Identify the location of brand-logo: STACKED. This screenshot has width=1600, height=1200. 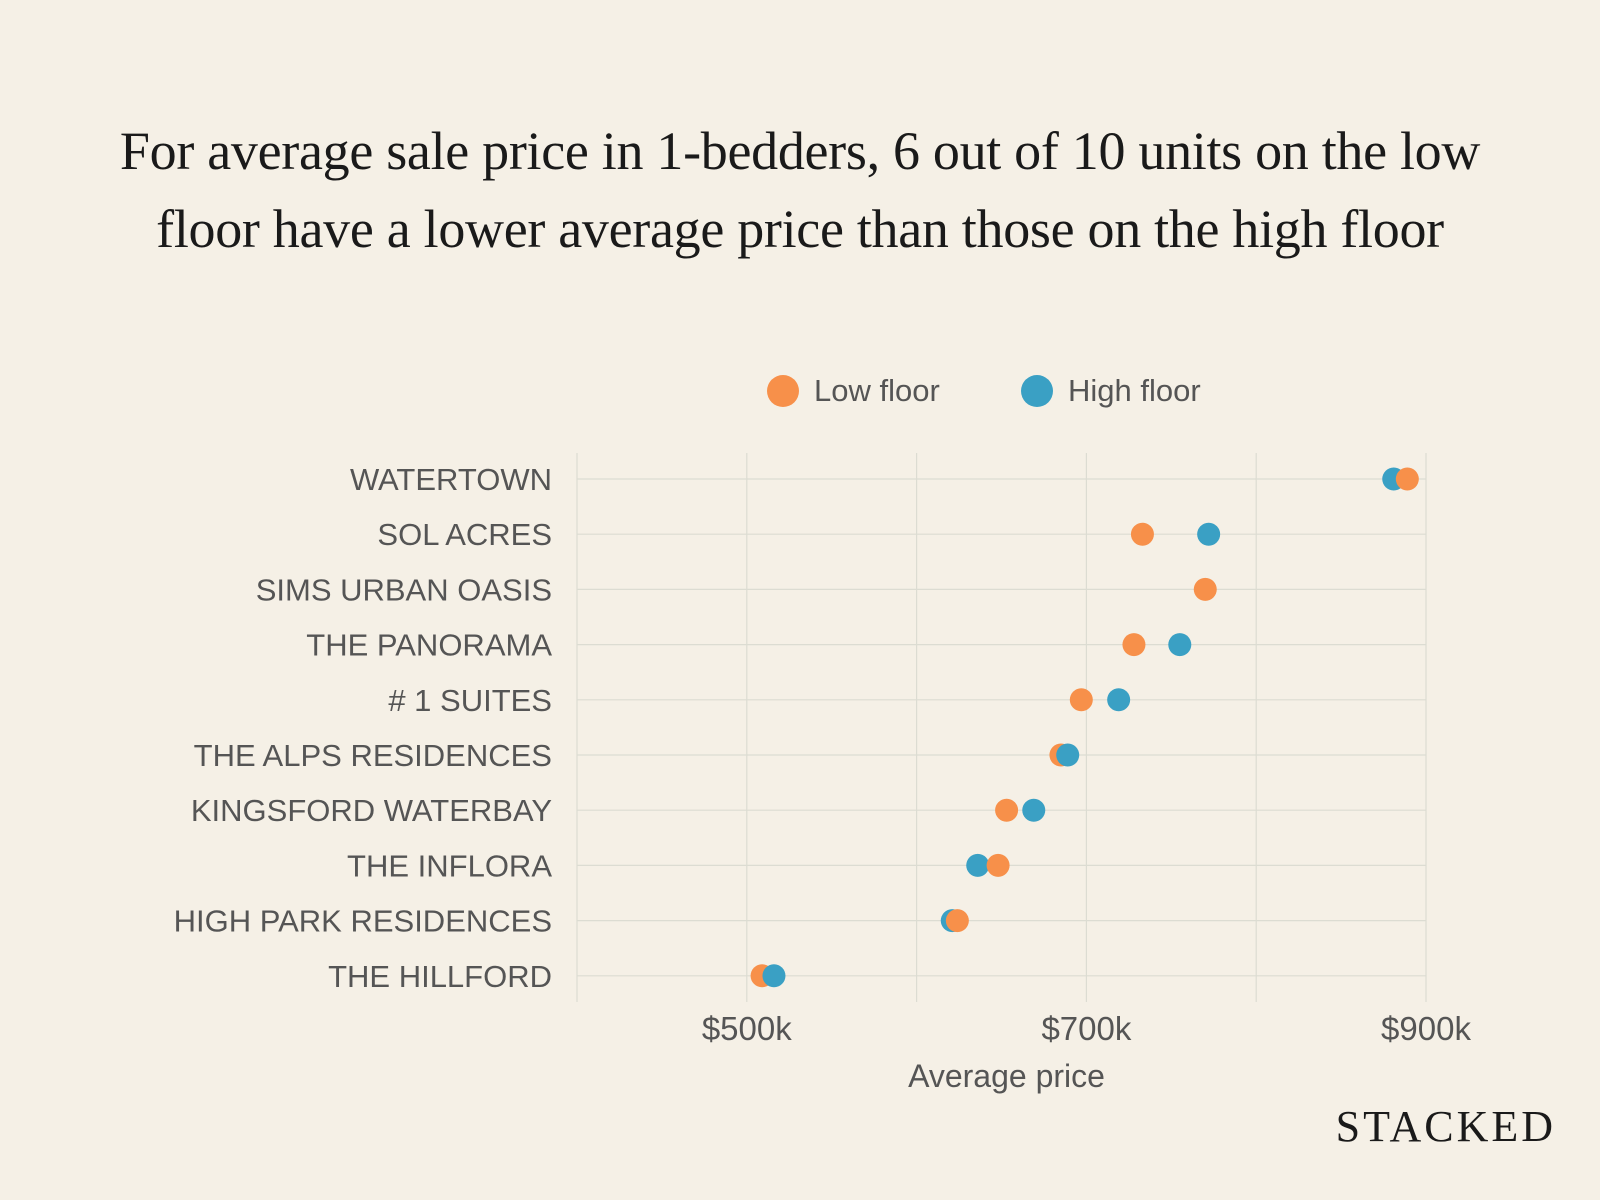
(1445, 1126).